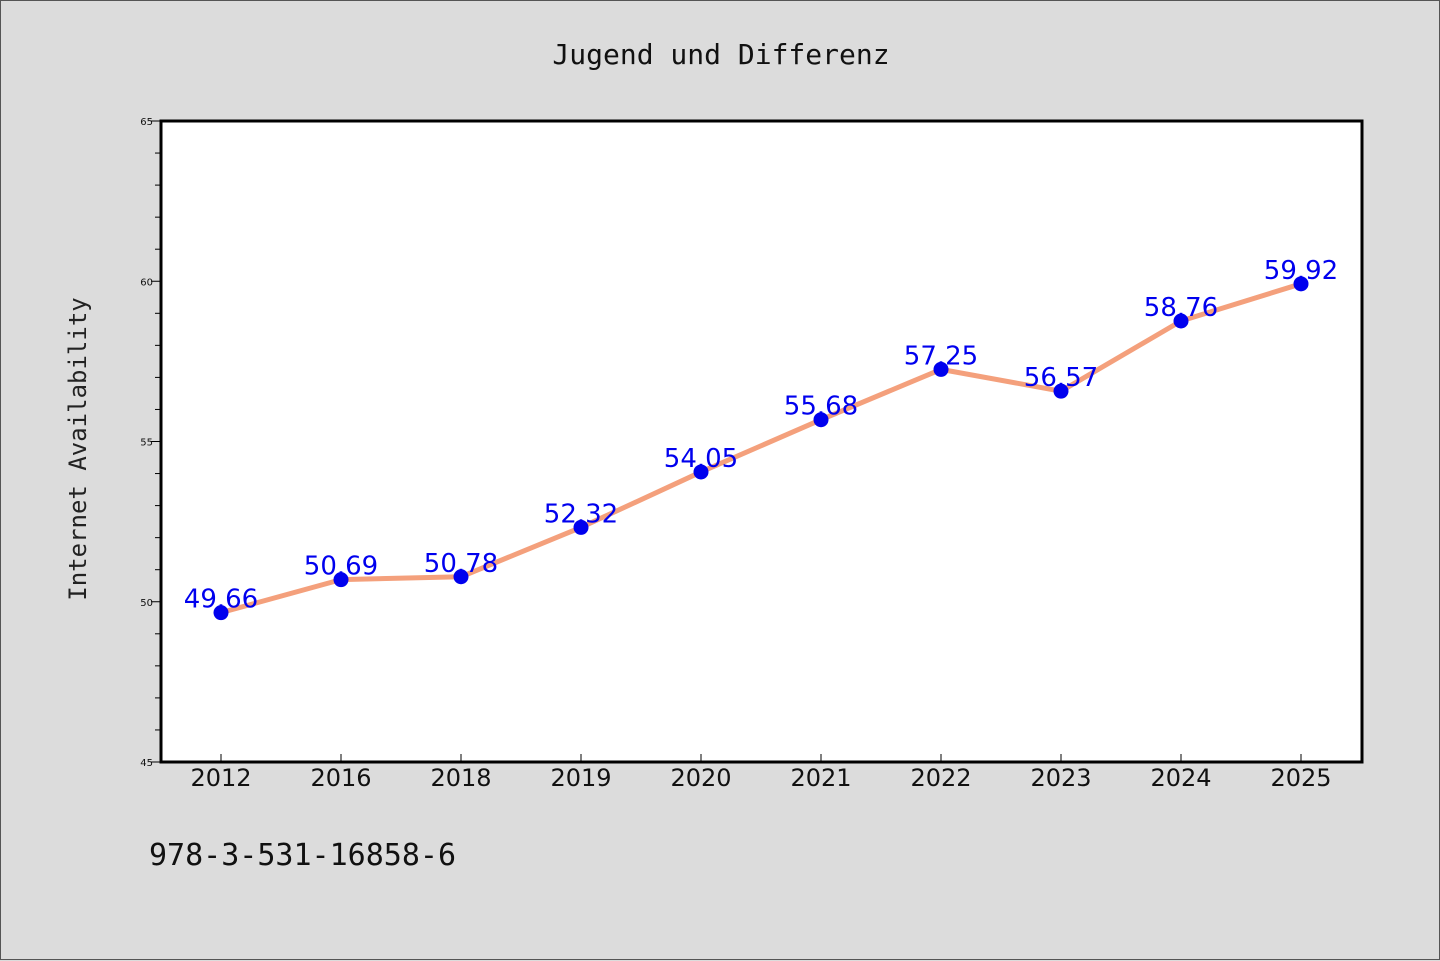  Describe the element at coordinates (146, 282) in the screenshot. I see `y-tick-label: 60` at that location.